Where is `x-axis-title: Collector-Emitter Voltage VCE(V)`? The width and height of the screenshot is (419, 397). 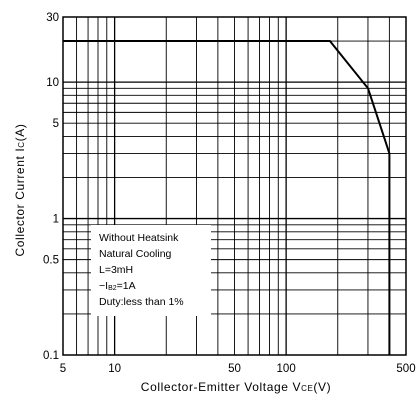
x-axis-title: Collector-Emitter Voltage VCE(V) is located at coordinates (236, 387).